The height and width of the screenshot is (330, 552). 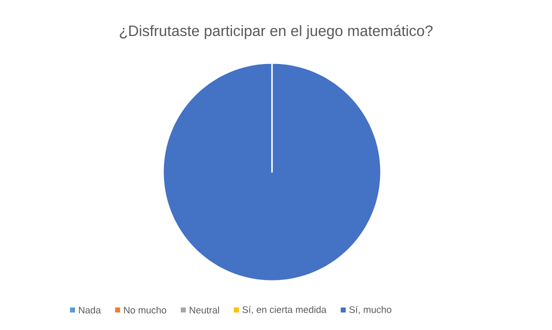 I want to click on legend-label: Sí, mucho, so click(x=370, y=310).